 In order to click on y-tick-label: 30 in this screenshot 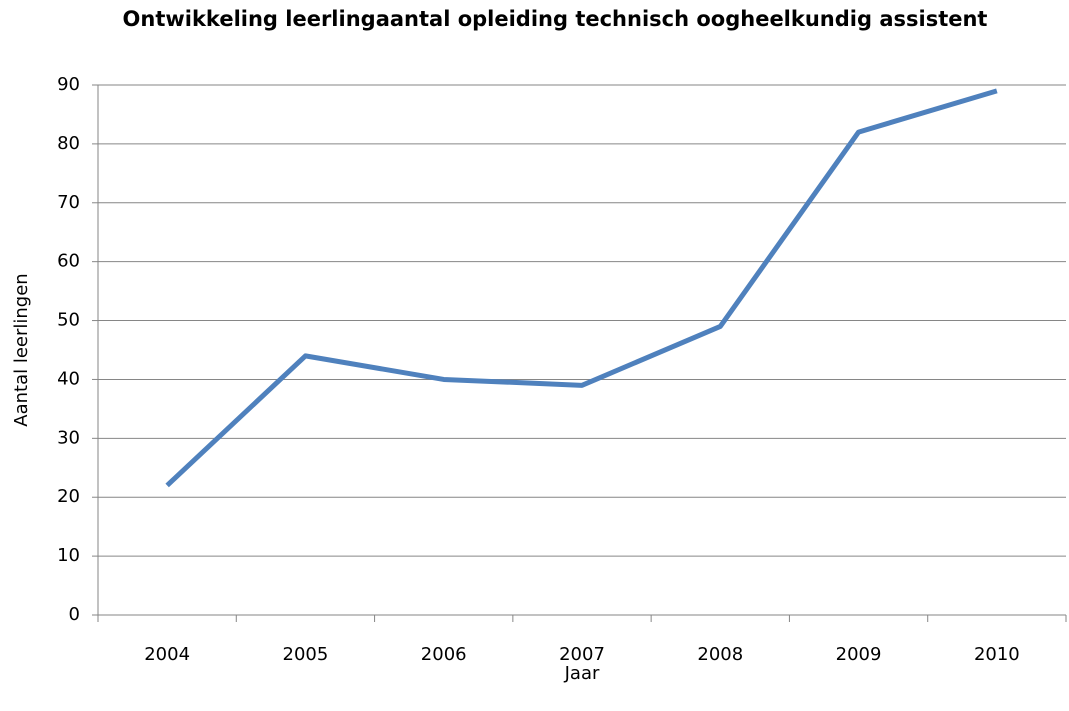, I will do `click(68, 437)`.